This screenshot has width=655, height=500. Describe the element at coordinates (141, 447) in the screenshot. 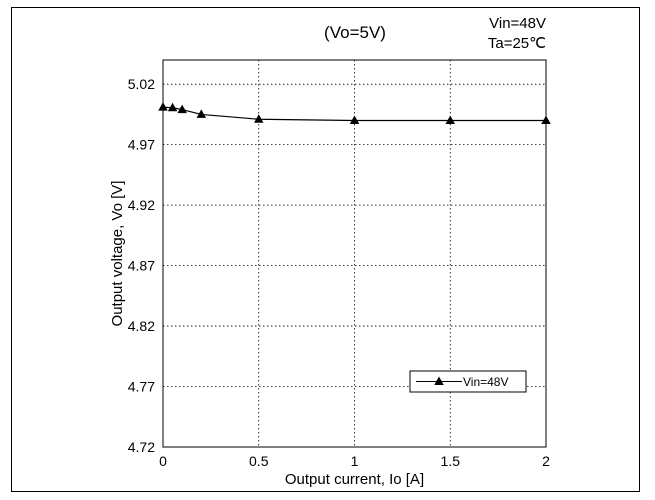

I see `y-tick-label: 4.72` at that location.